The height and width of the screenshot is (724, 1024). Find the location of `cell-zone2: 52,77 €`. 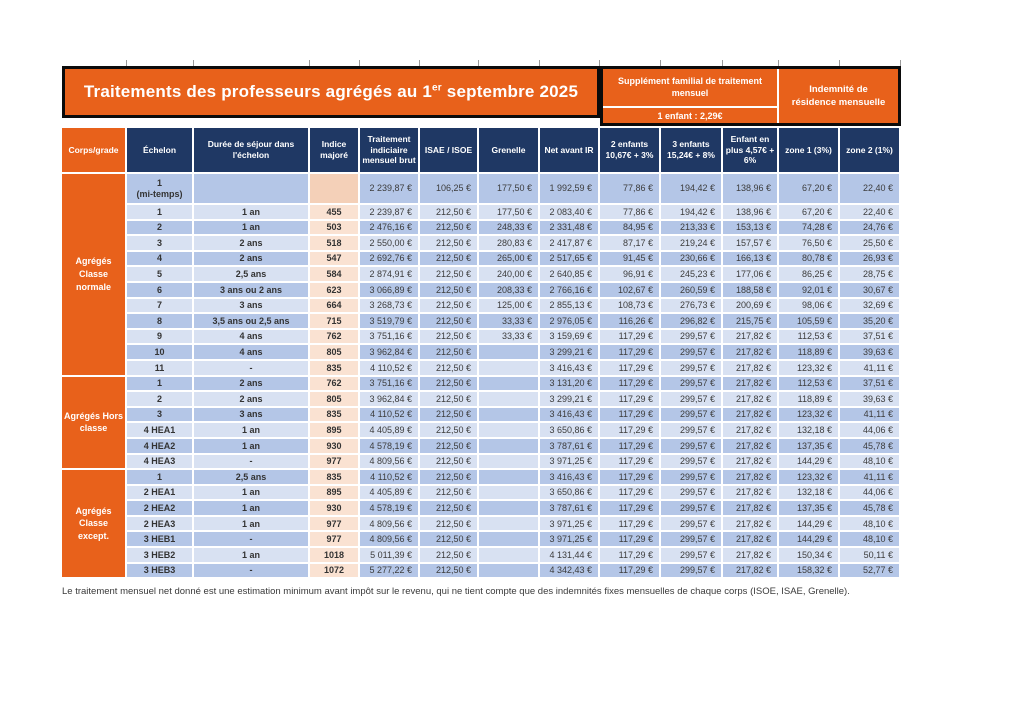

cell-zone2: 52,77 € is located at coordinates (870, 571).